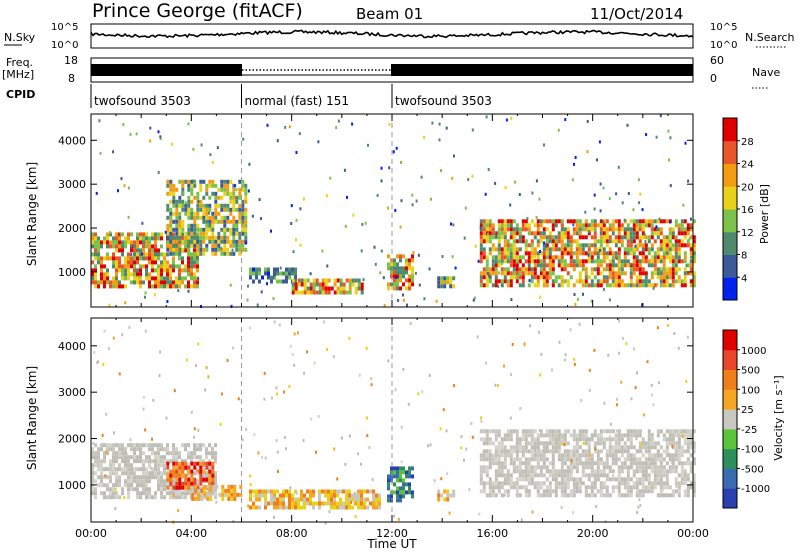 Image resolution: width=800 pixels, height=554 pixels. I want to click on noise-left-label: N.Sky, so click(20, 37).